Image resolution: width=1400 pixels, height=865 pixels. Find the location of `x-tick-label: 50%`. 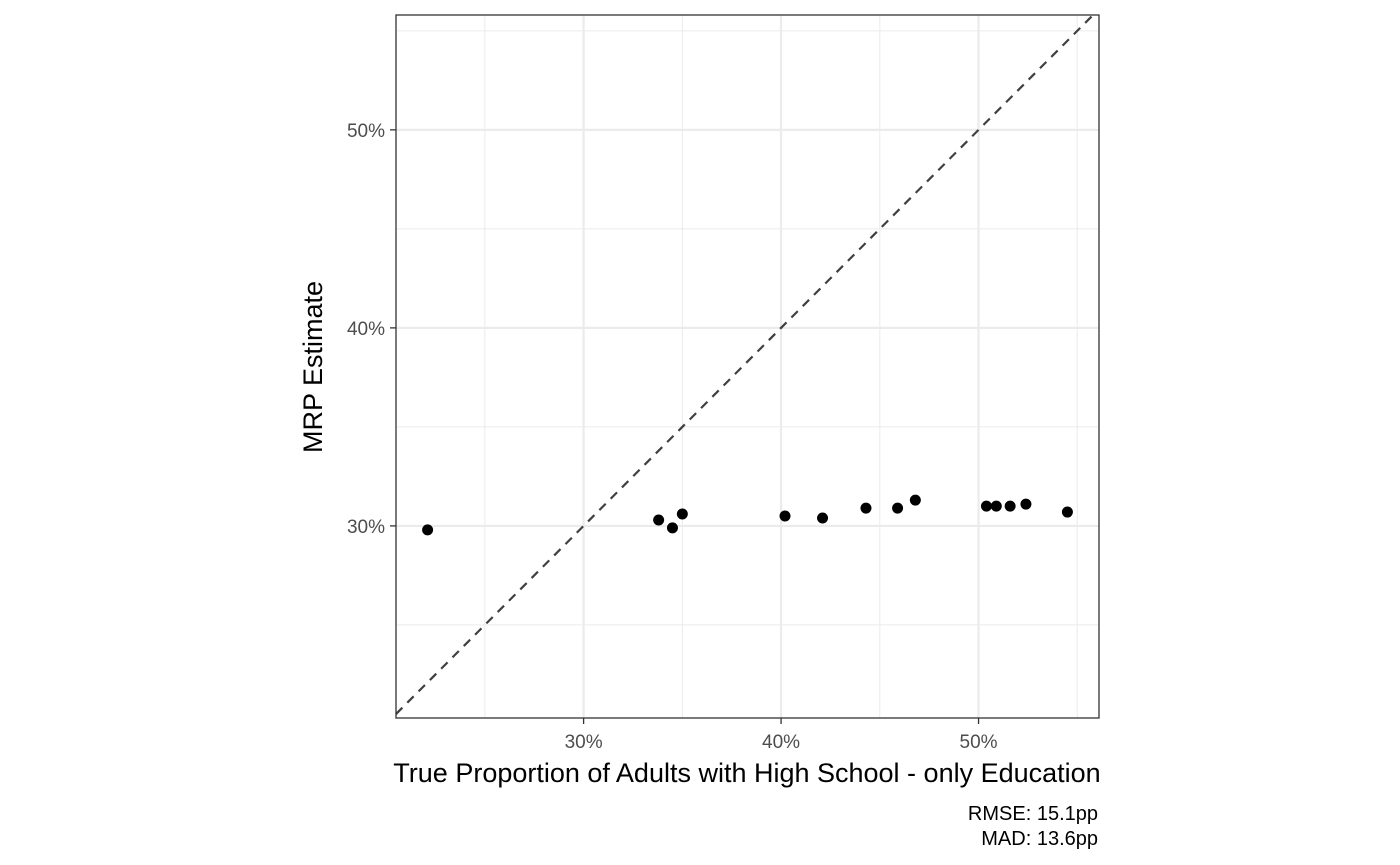

x-tick-label: 50% is located at coordinates (979, 742).